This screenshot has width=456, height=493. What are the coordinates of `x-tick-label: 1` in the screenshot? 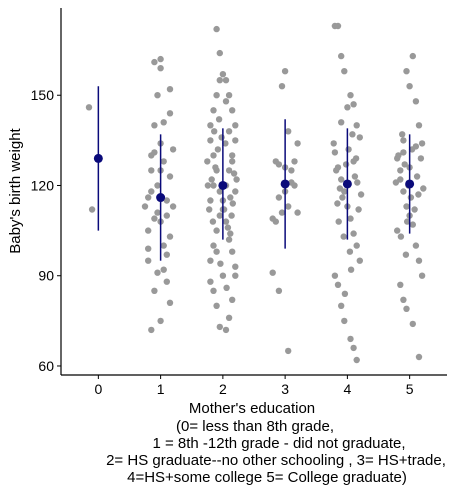 It's located at (161, 389).